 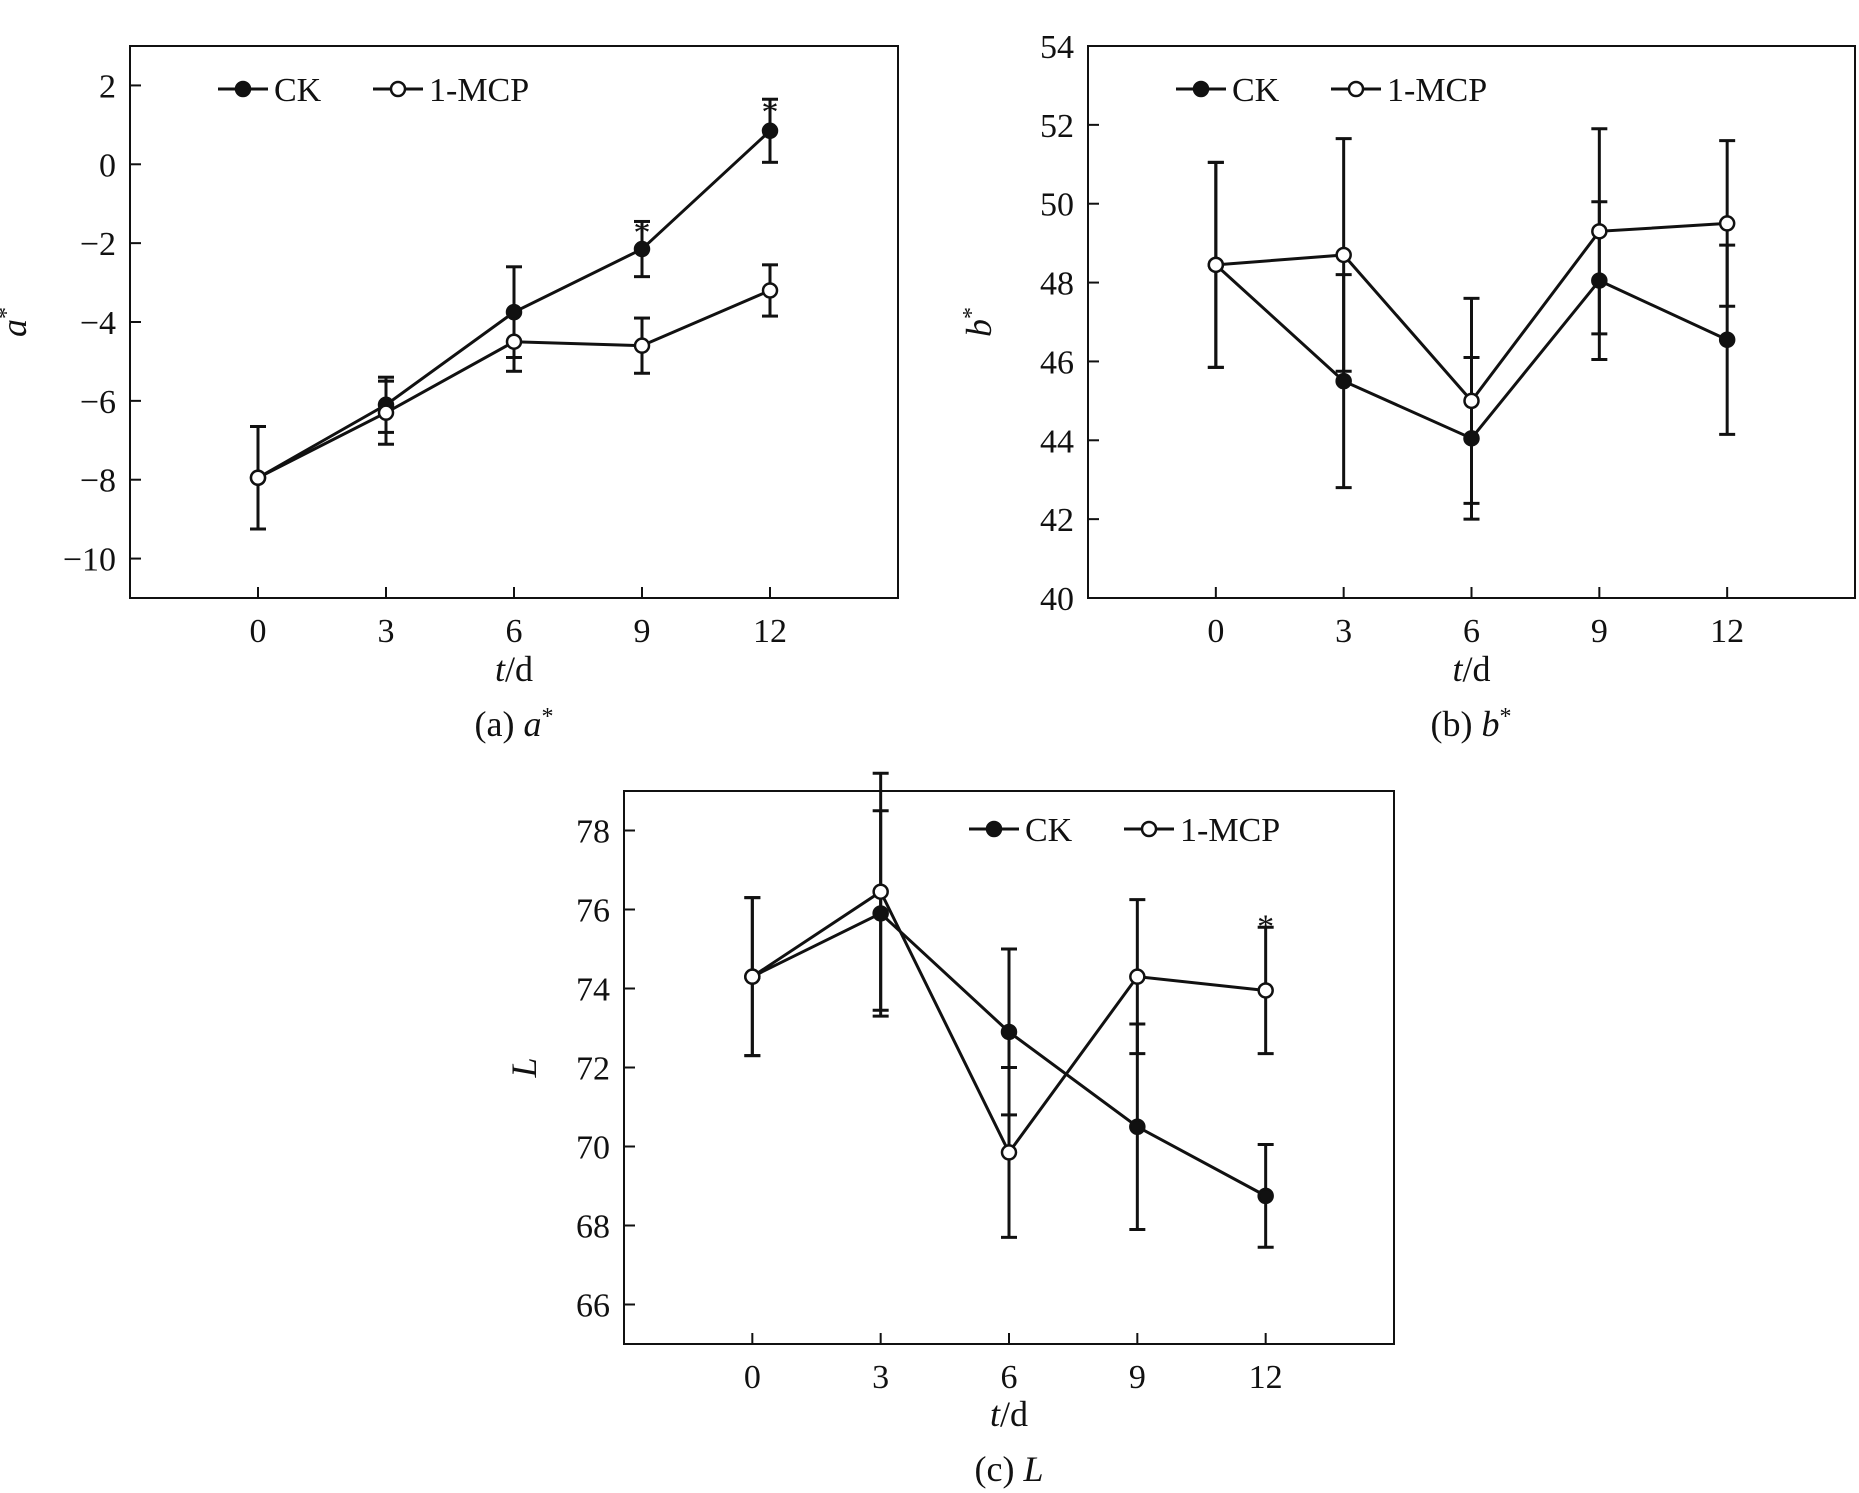 What do you see at coordinates (593, 990) in the screenshot?
I see `y-tick-label: 74` at bounding box center [593, 990].